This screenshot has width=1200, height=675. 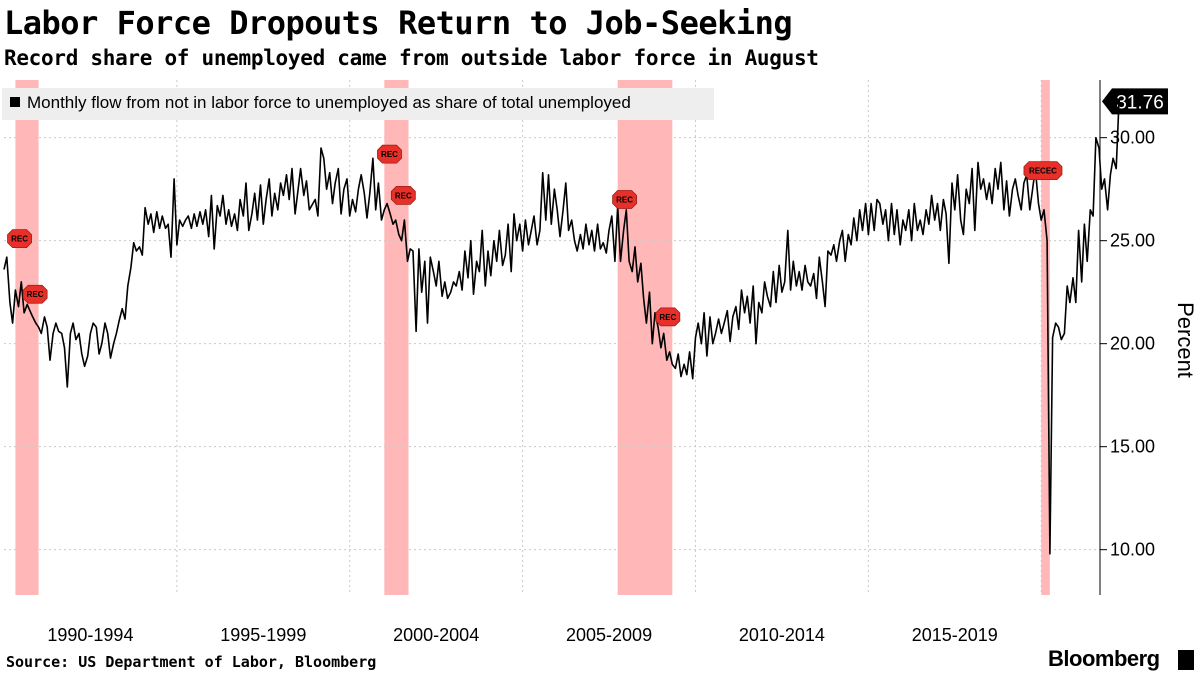 I want to click on last-value-callout: 31.76, so click(x=1135, y=101).